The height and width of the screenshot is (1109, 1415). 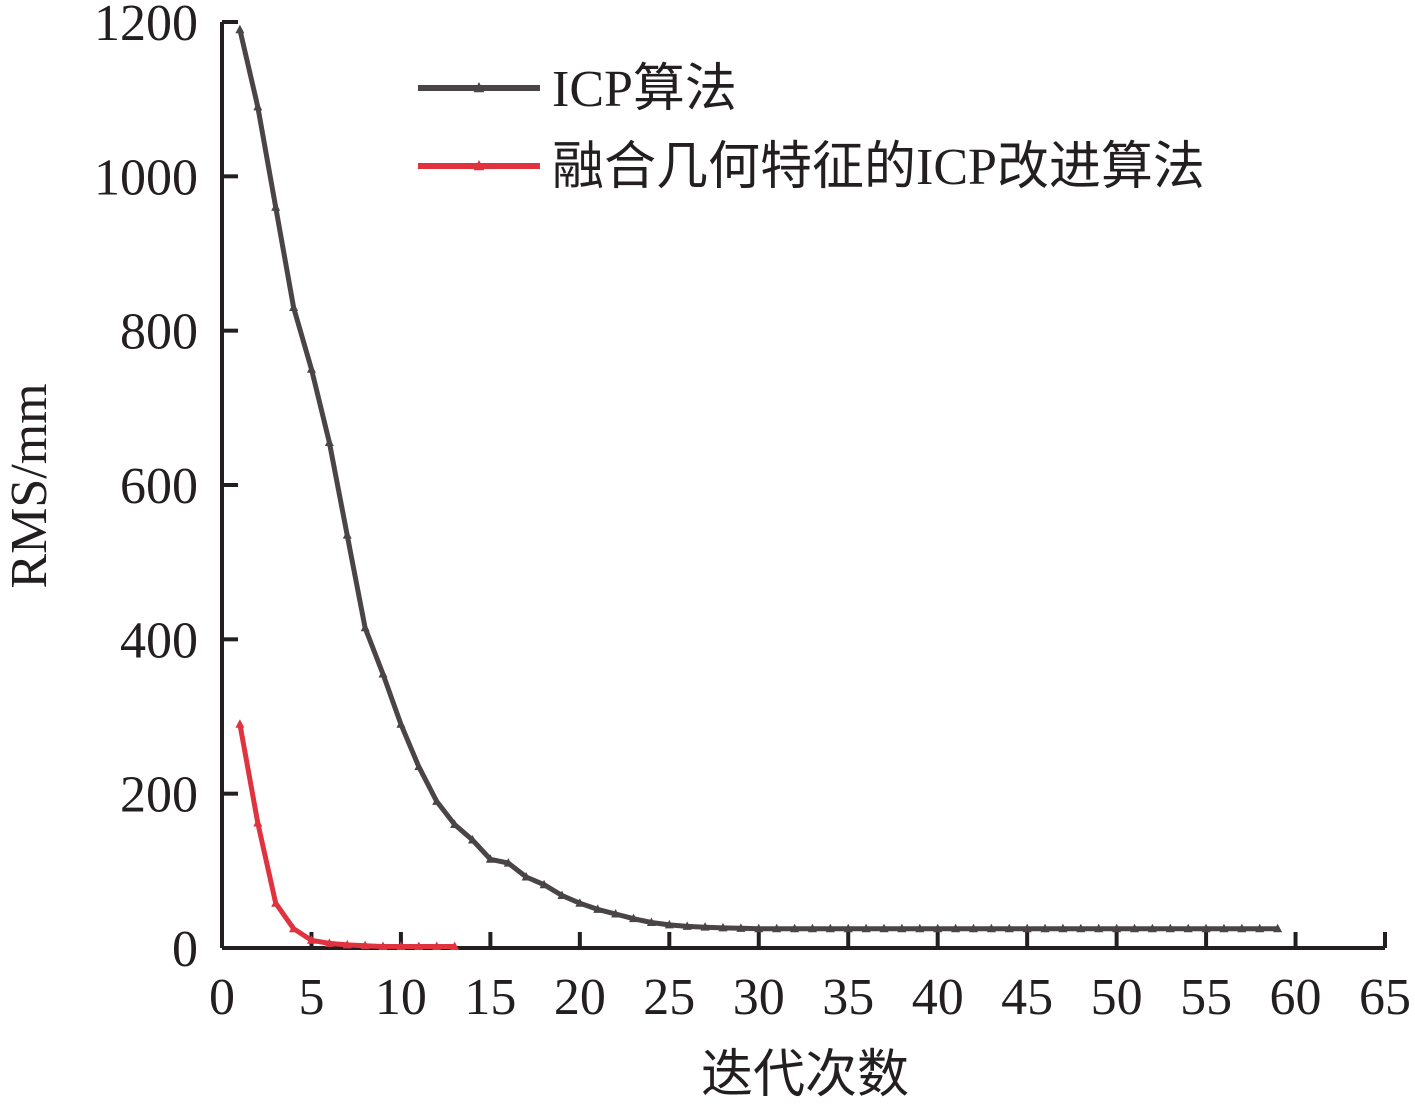 I want to click on x-tick-label: 40, so click(x=938, y=997).